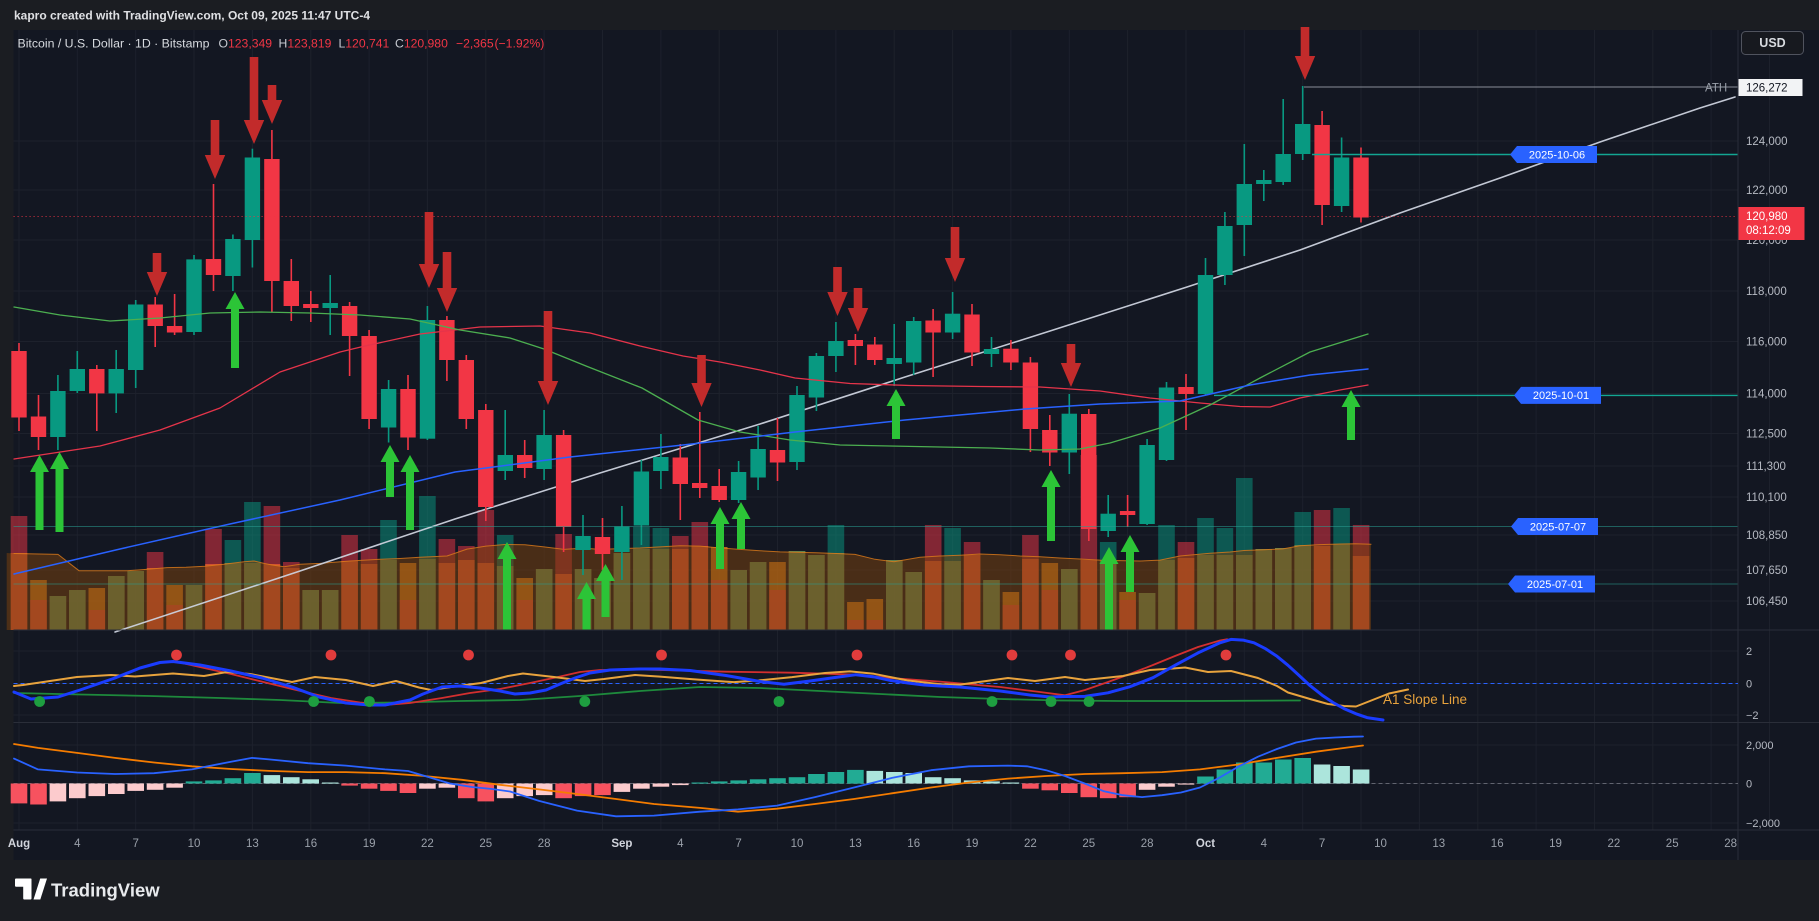 This screenshot has width=1819, height=921. I want to click on svg-text:Bitcoin / U.S. Dollar · 1D · B: Bitcoin / U.S. Dollar · 1D · Bitstamp, so click(114, 44).